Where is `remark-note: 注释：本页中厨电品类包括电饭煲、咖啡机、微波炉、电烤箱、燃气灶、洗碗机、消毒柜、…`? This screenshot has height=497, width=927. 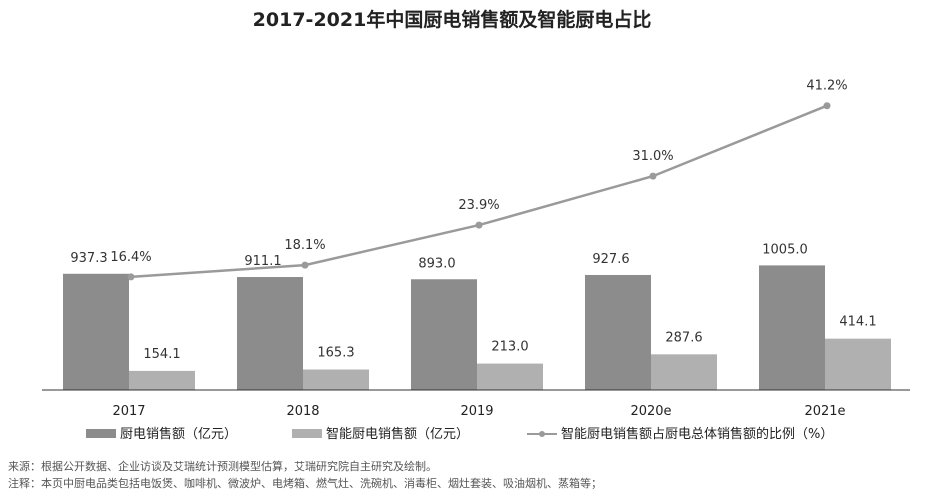
remark-note: 注释：本页中厨电品类包括电饭煲、咖啡机、微波炉、电烤箱、燃气灶、洗碗机、消毒柜、… is located at coordinates (305, 483).